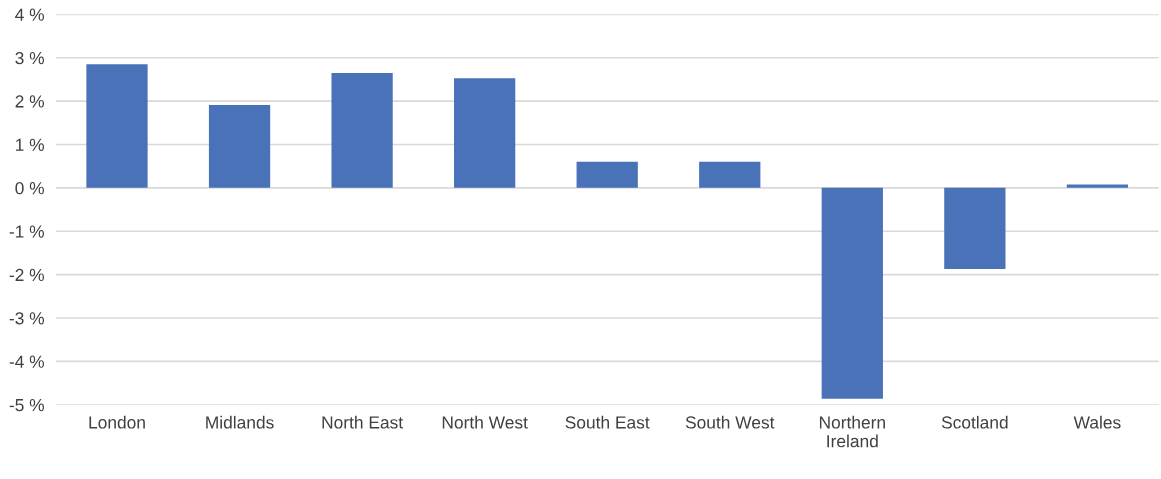 The image size is (1161, 479). Describe the element at coordinates (30, 144) in the screenshot. I see `y-tick-label: 1 %` at that location.